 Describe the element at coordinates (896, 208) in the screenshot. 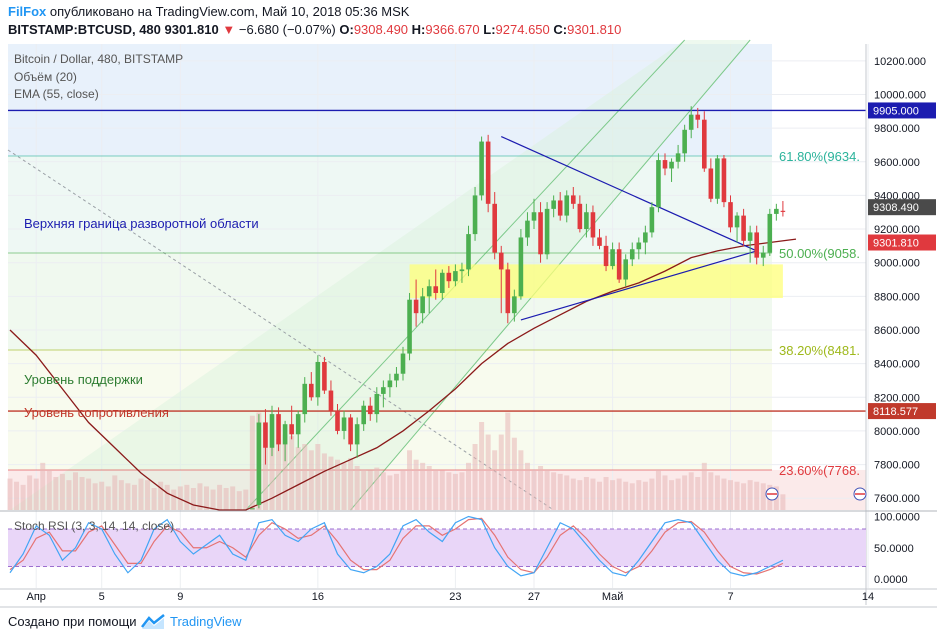

I see `price-badge-label: 9308.490` at that location.